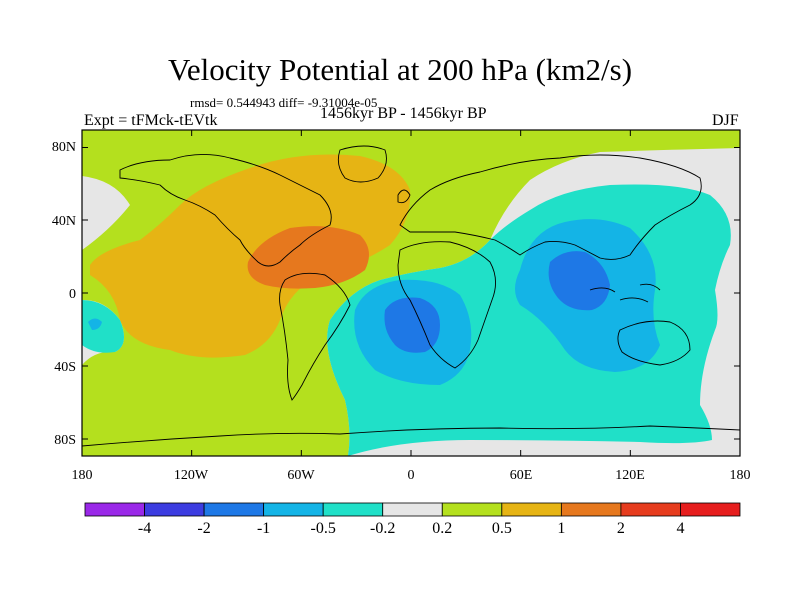  Describe the element at coordinates (65, 440) in the screenshot. I see `y-tick-label: 80S` at that location.